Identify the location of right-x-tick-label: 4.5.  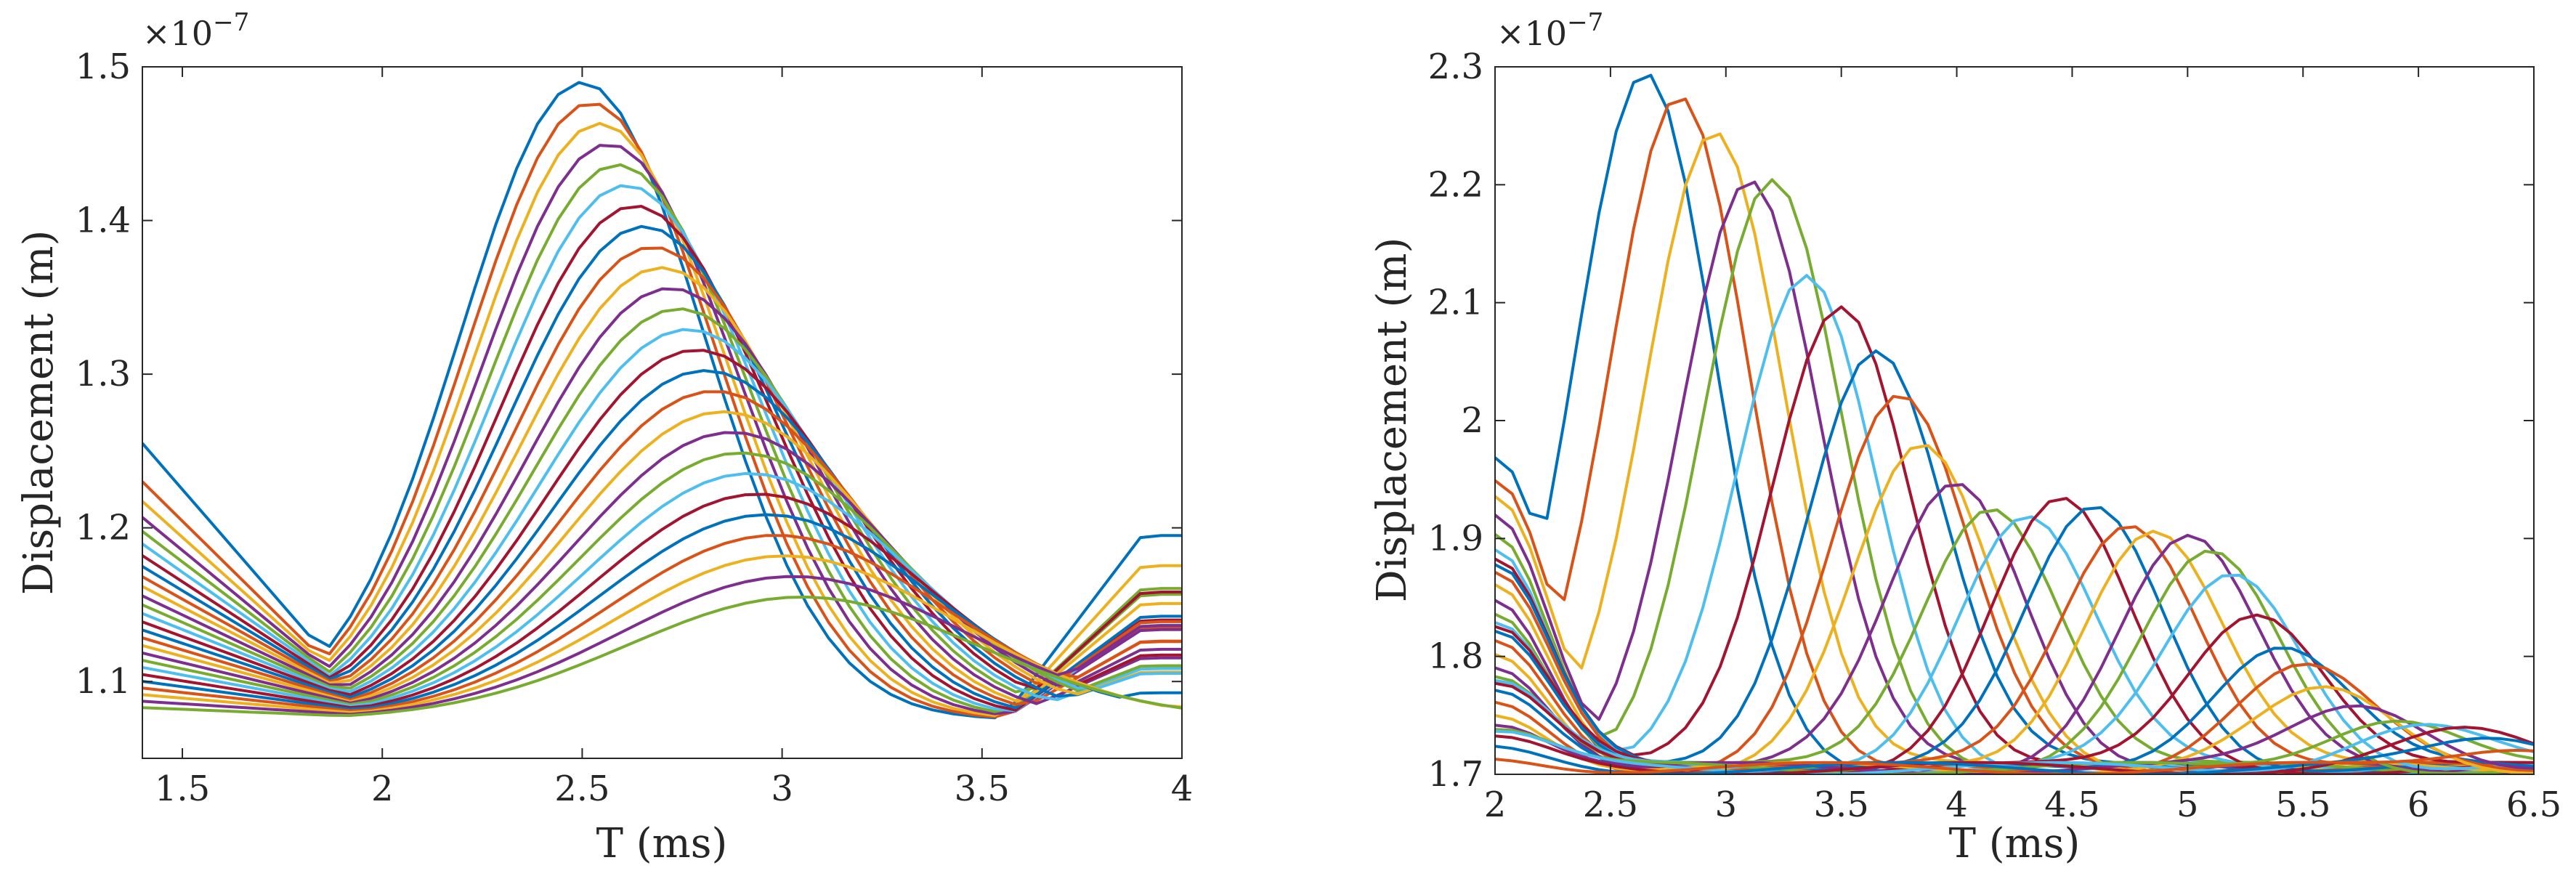
(2071, 804).